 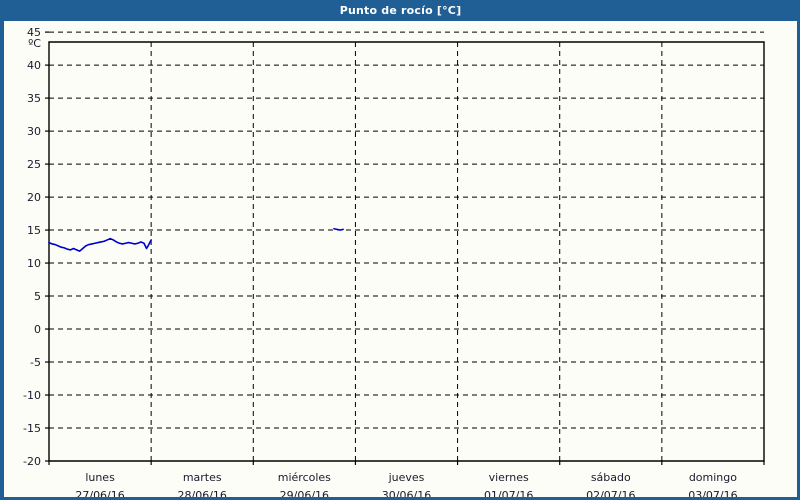 I want to click on x-tick-date-label: 02/07/16, so click(x=610, y=493).